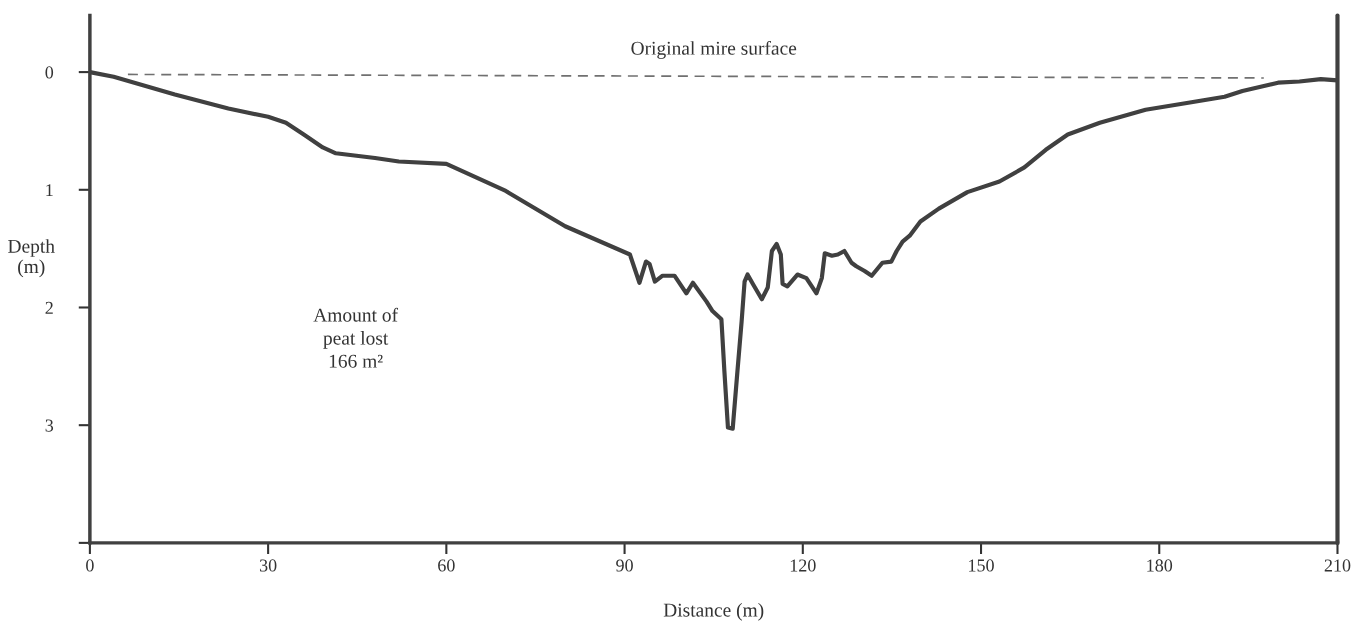 The width and height of the screenshot is (1362, 624). I want to click on y-tick-label: 3, so click(49, 425).